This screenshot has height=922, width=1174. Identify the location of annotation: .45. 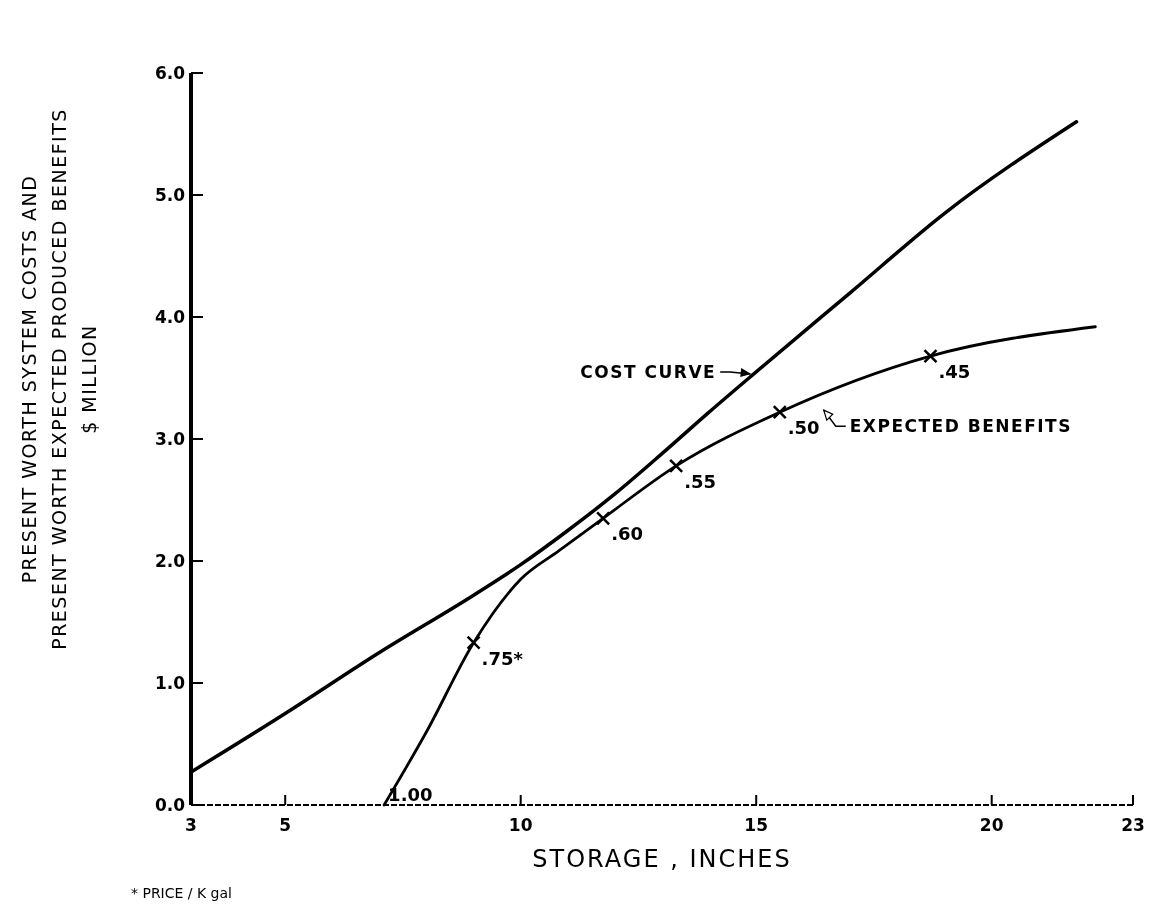
(954, 372).